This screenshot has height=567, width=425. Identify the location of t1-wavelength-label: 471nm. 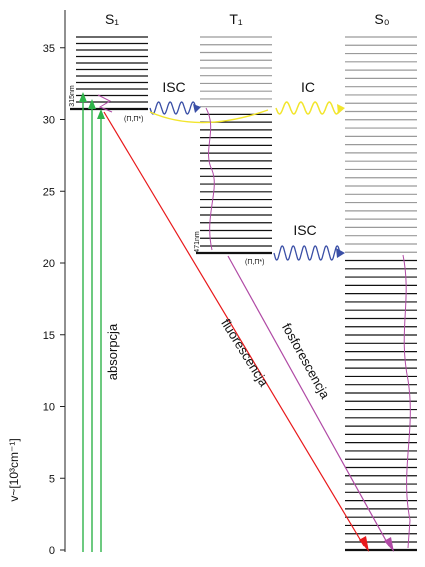
(197, 242).